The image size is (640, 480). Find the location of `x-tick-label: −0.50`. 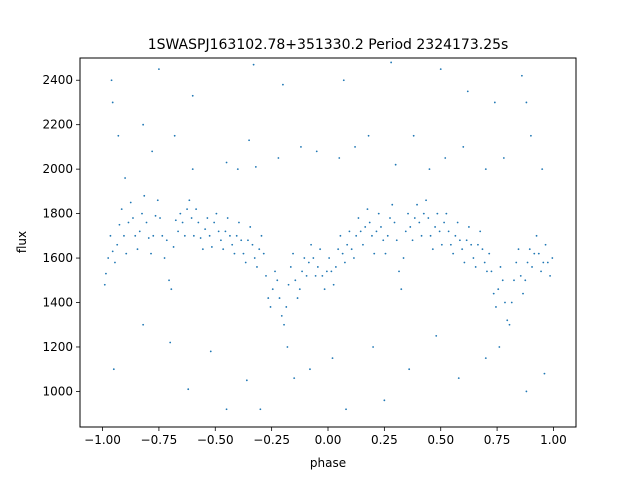

x-tick-label: −0.50 is located at coordinates (215, 440).